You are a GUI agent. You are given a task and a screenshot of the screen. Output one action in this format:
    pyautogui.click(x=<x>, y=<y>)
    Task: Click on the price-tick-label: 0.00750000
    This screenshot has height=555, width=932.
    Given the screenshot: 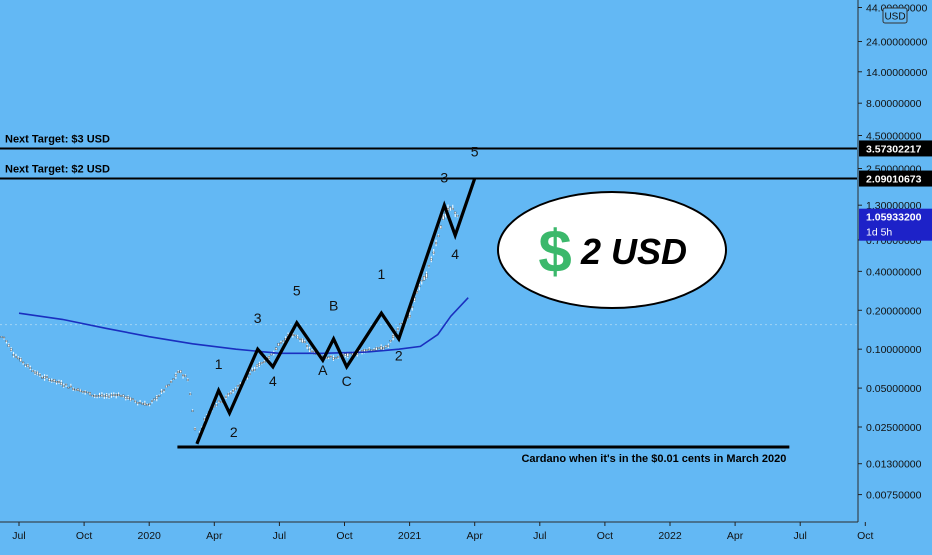 What is the action you would take?
    pyautogui.click(x=894, y=496)
    